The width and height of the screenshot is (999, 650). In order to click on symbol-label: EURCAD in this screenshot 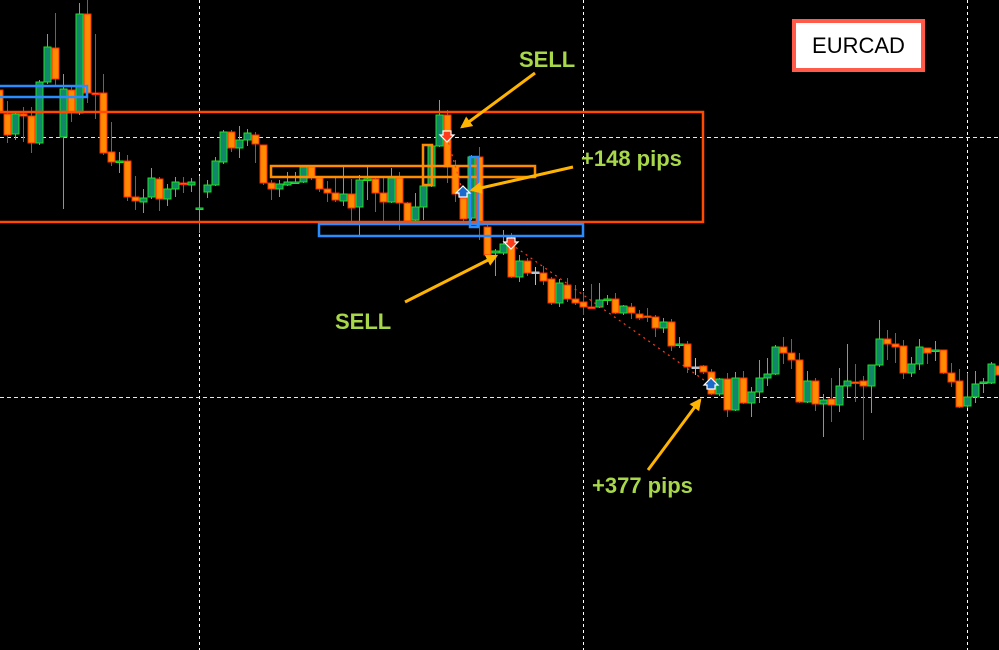, I will do `click(858, 45)`.